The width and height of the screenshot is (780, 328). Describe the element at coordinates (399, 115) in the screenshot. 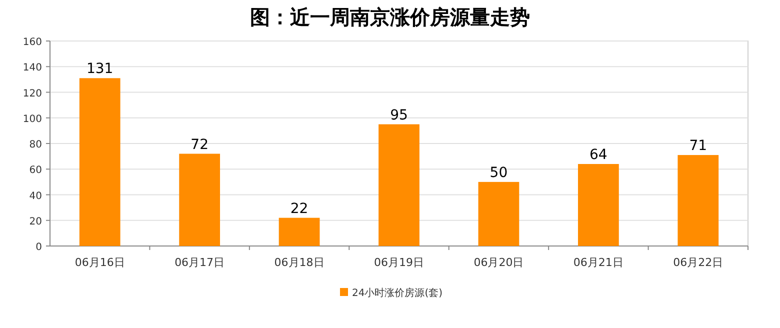

I see `data-label: 95` at that location.